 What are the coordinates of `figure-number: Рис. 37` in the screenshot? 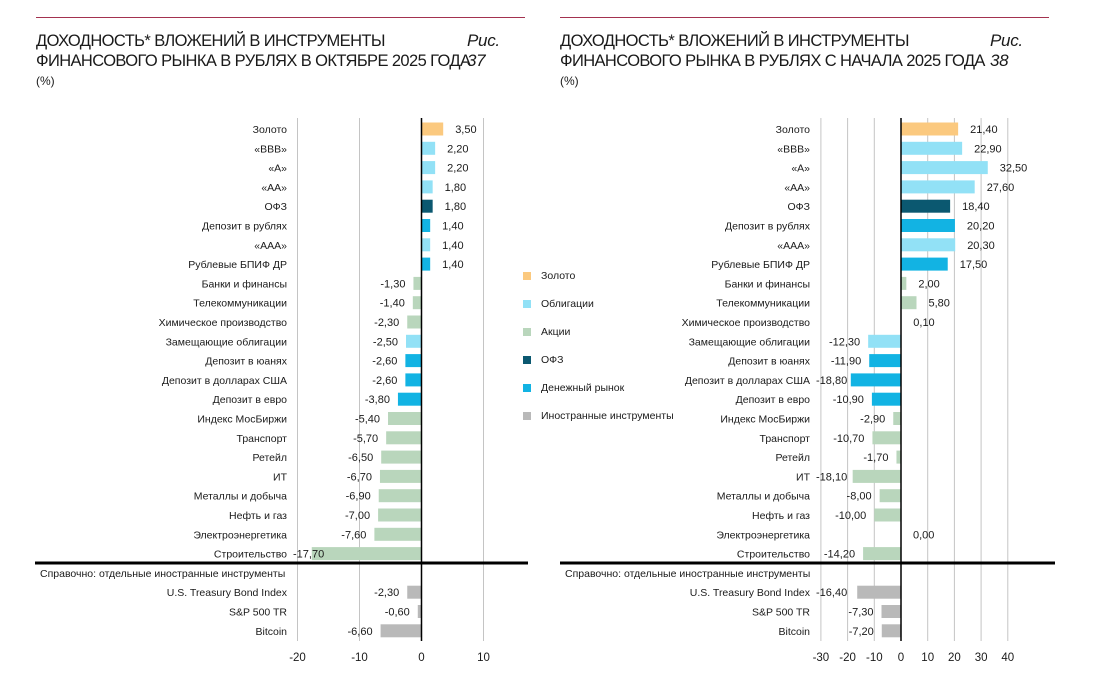 It's located at (483, 50).